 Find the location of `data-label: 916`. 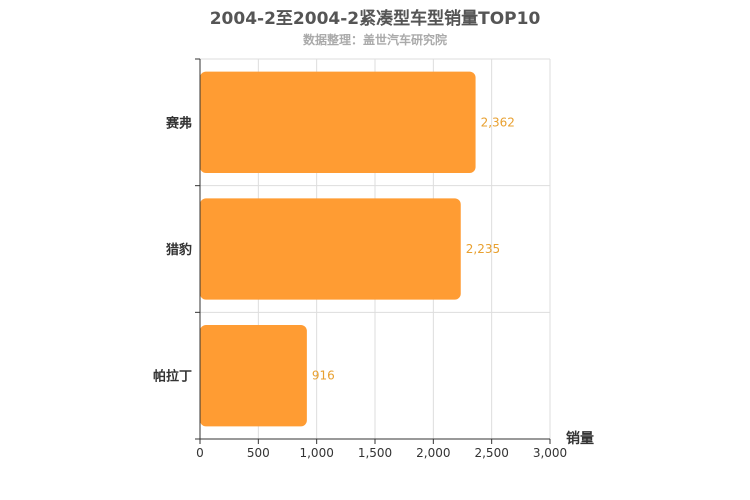

data-label: 916 is located at coordinates (323, 376).